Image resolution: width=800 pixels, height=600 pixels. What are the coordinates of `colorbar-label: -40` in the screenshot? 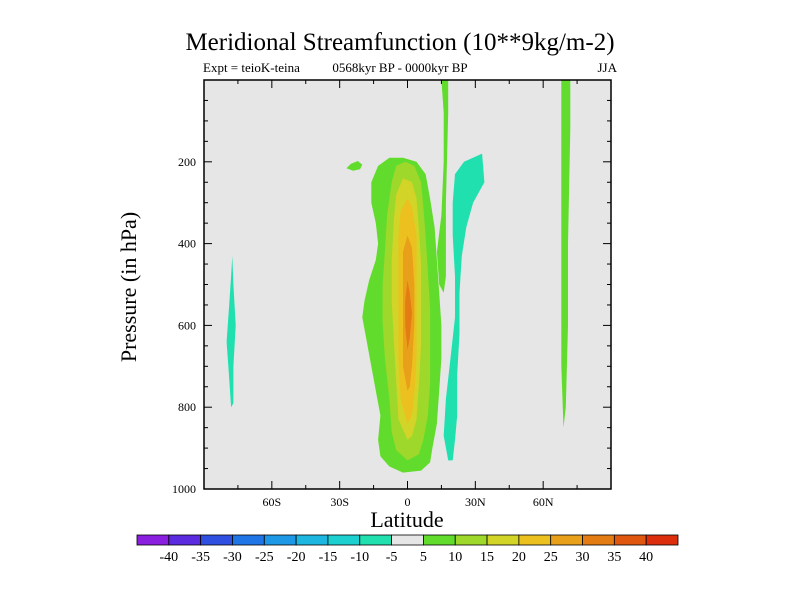 It's located at (168, 557).